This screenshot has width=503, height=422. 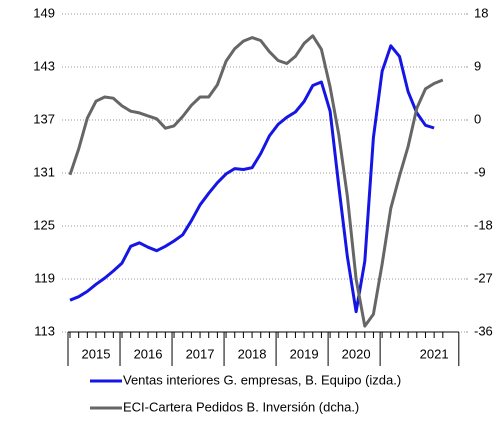 What do you see at coordinates (483, 224) in the screenshot?
I see `y2-tick-label: -18` at bounding box center [483, 224].